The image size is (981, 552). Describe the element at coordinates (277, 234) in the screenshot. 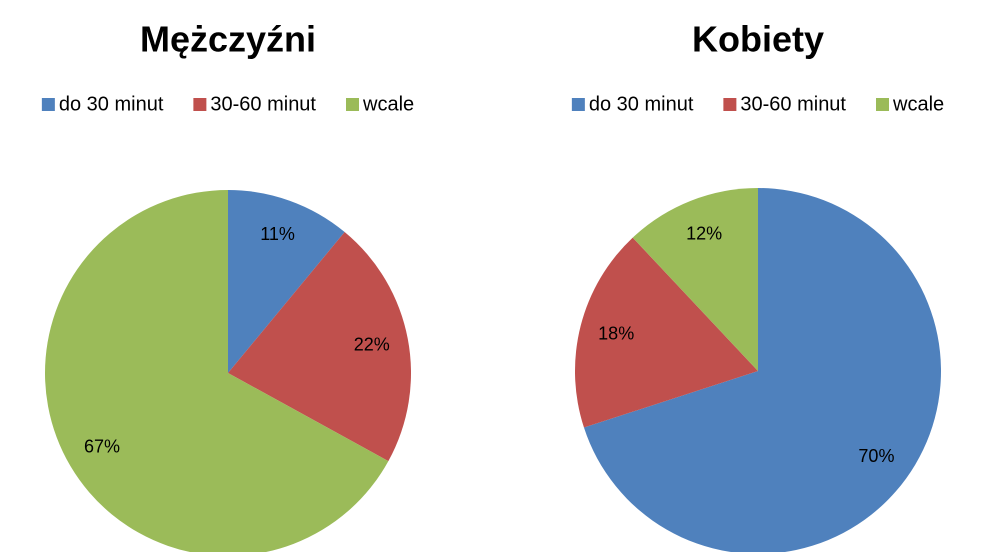

I see `data-label: 11%` at that location.